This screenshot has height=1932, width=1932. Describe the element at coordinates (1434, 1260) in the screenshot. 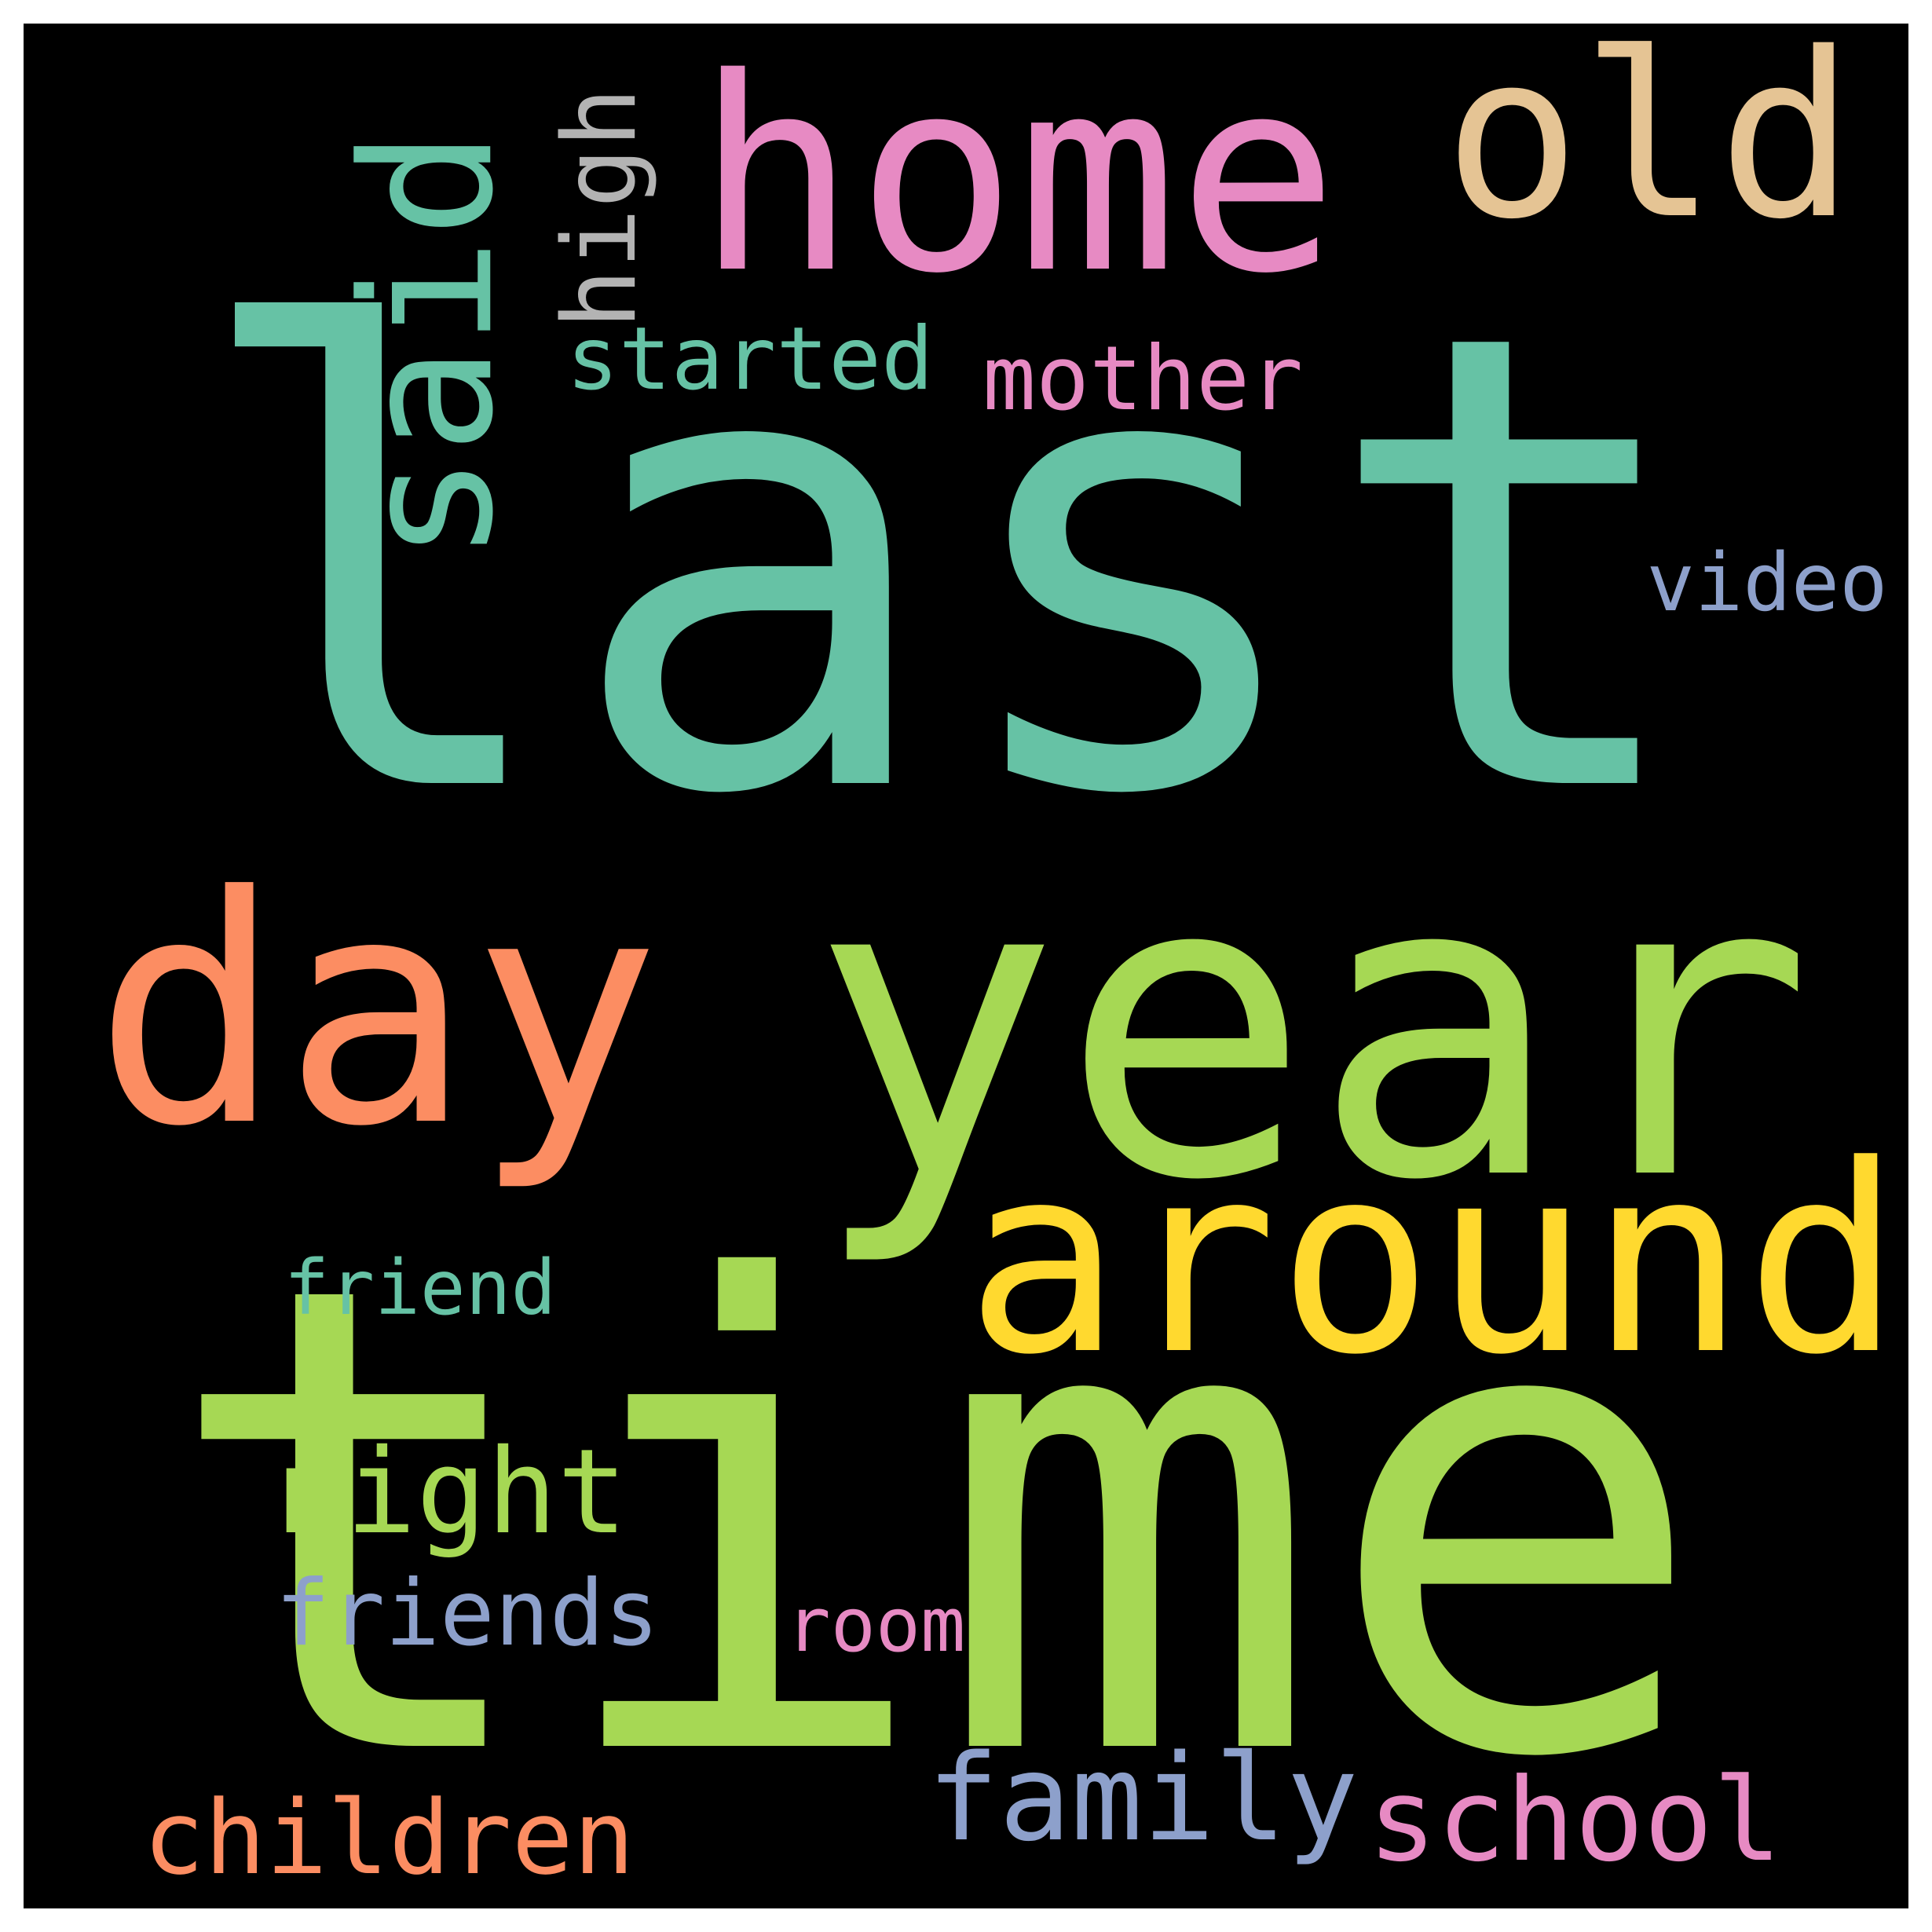

I see `word-around: around` at that location.